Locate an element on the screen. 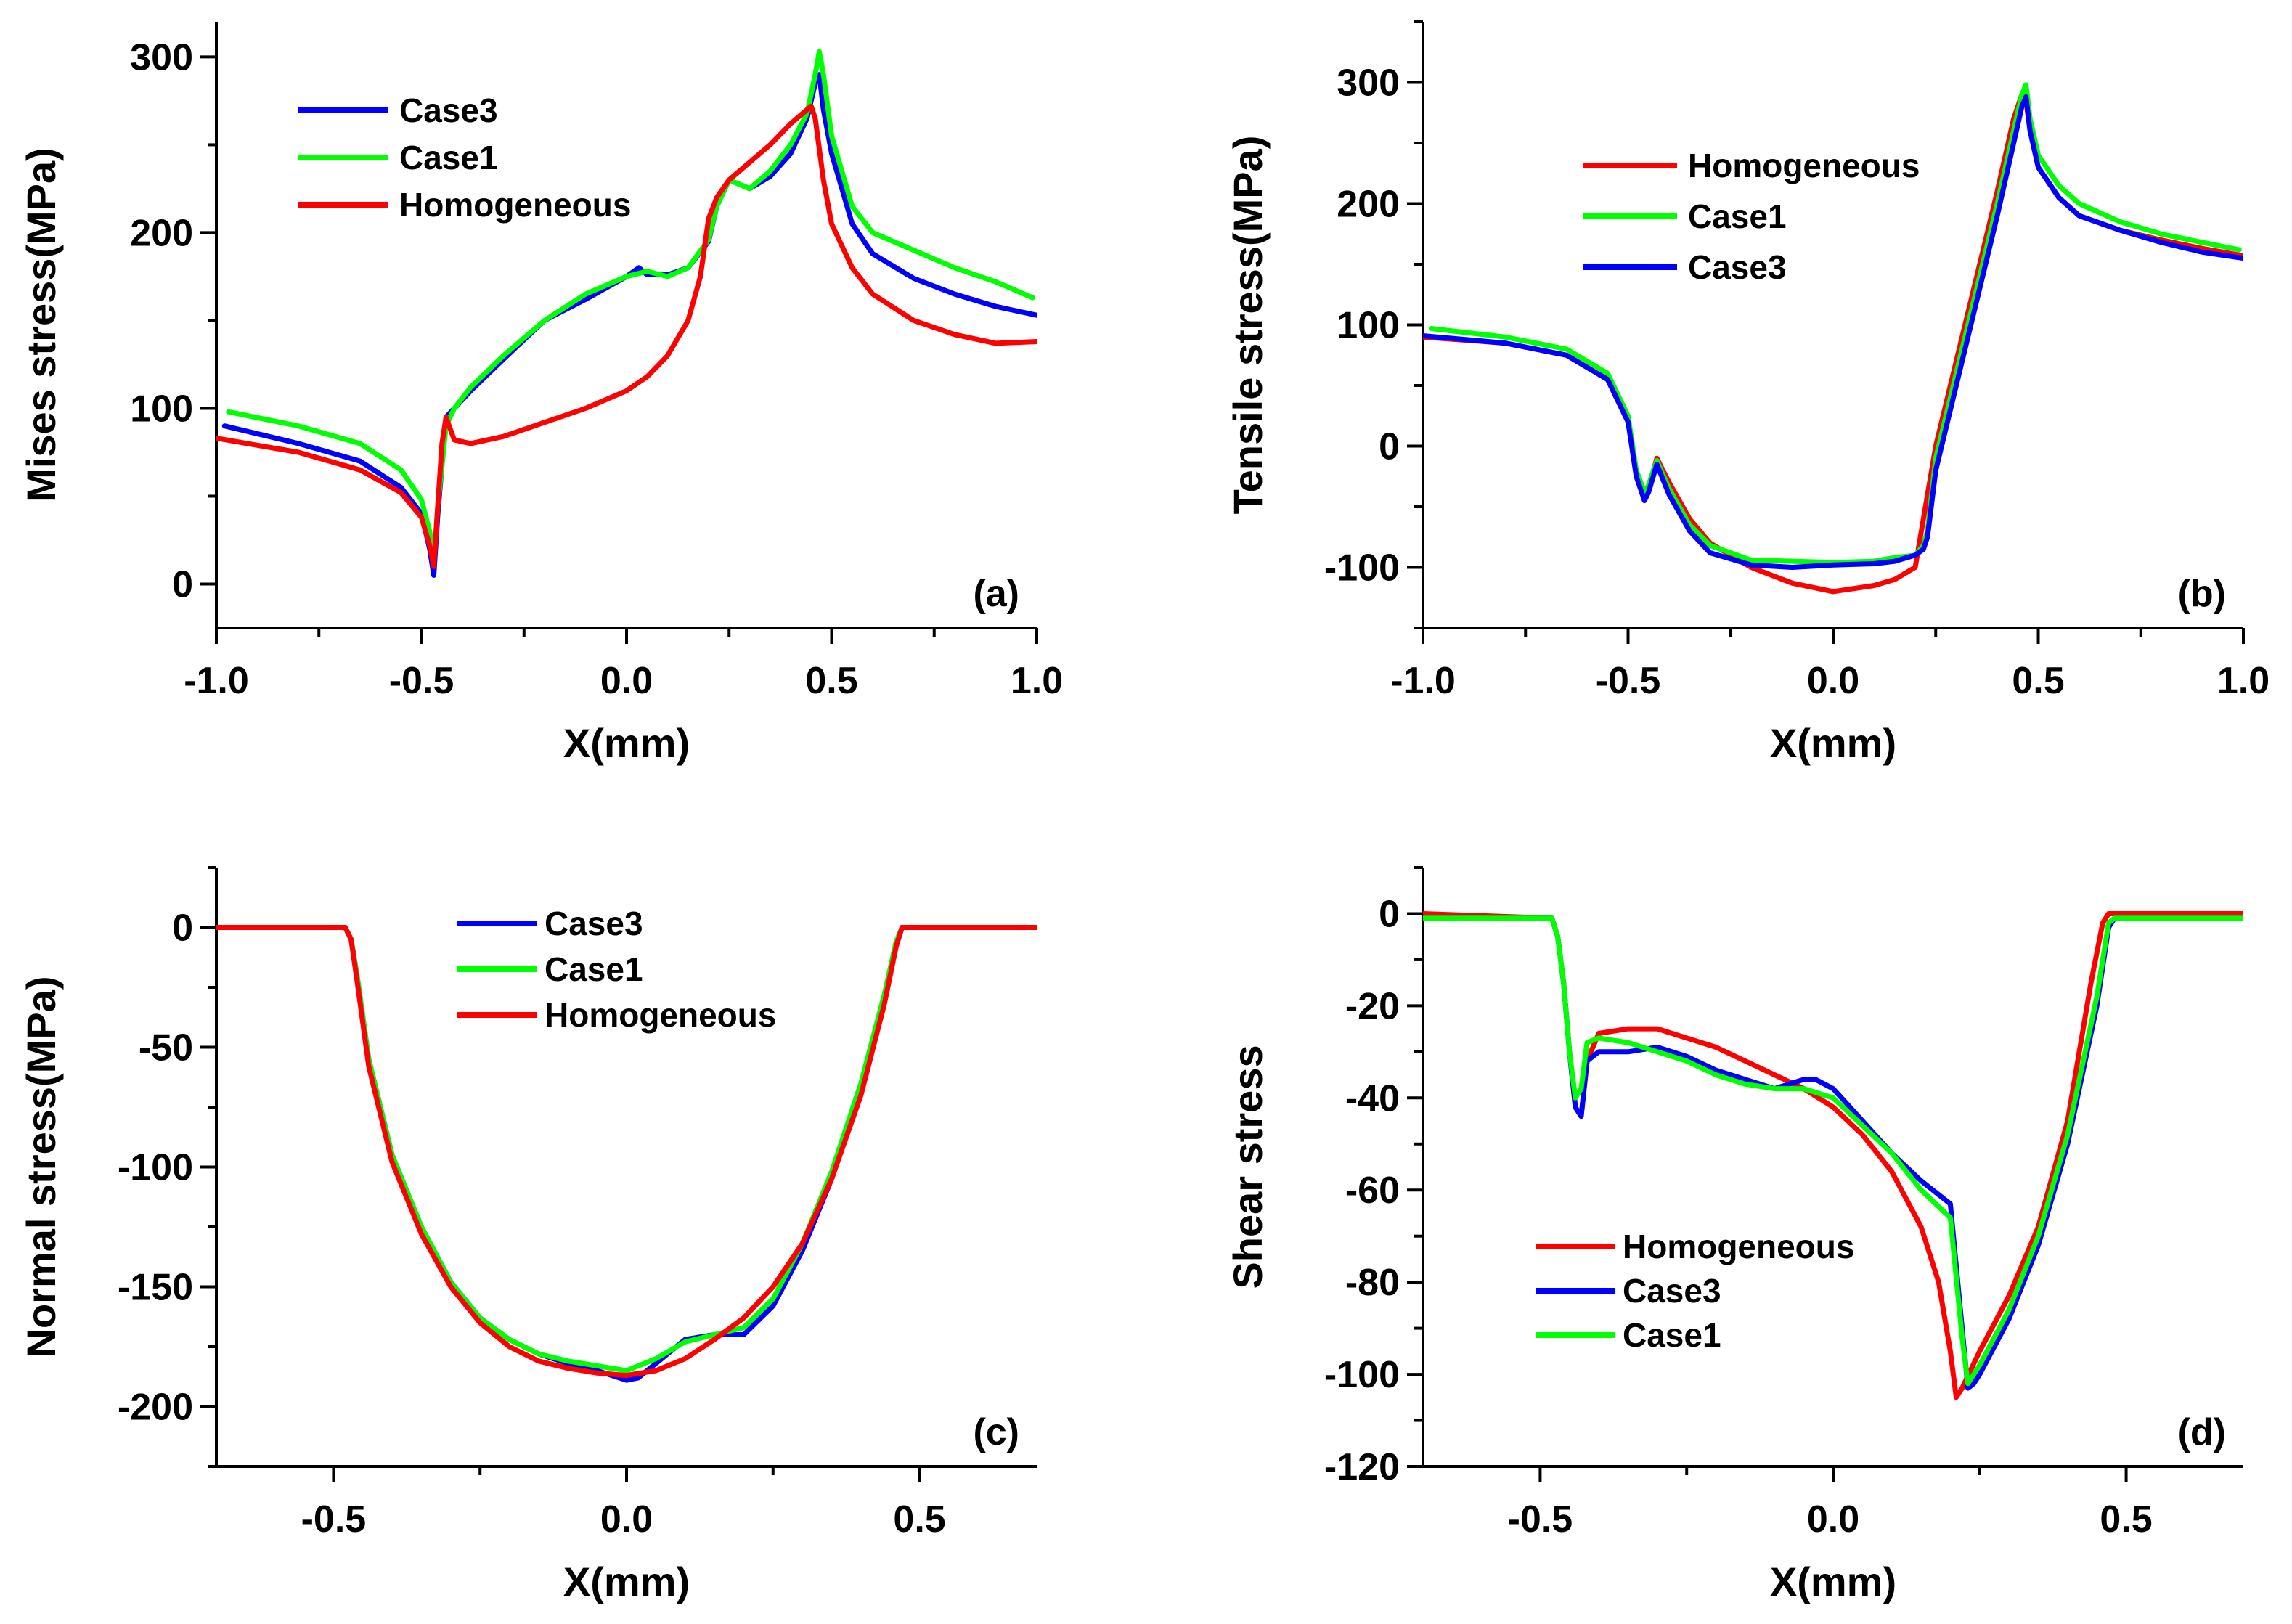 The height and width of the screenshot is (1624, 2292). y-axis-title: Tensile stress(MPa) is located at coordinates (1248, 325).